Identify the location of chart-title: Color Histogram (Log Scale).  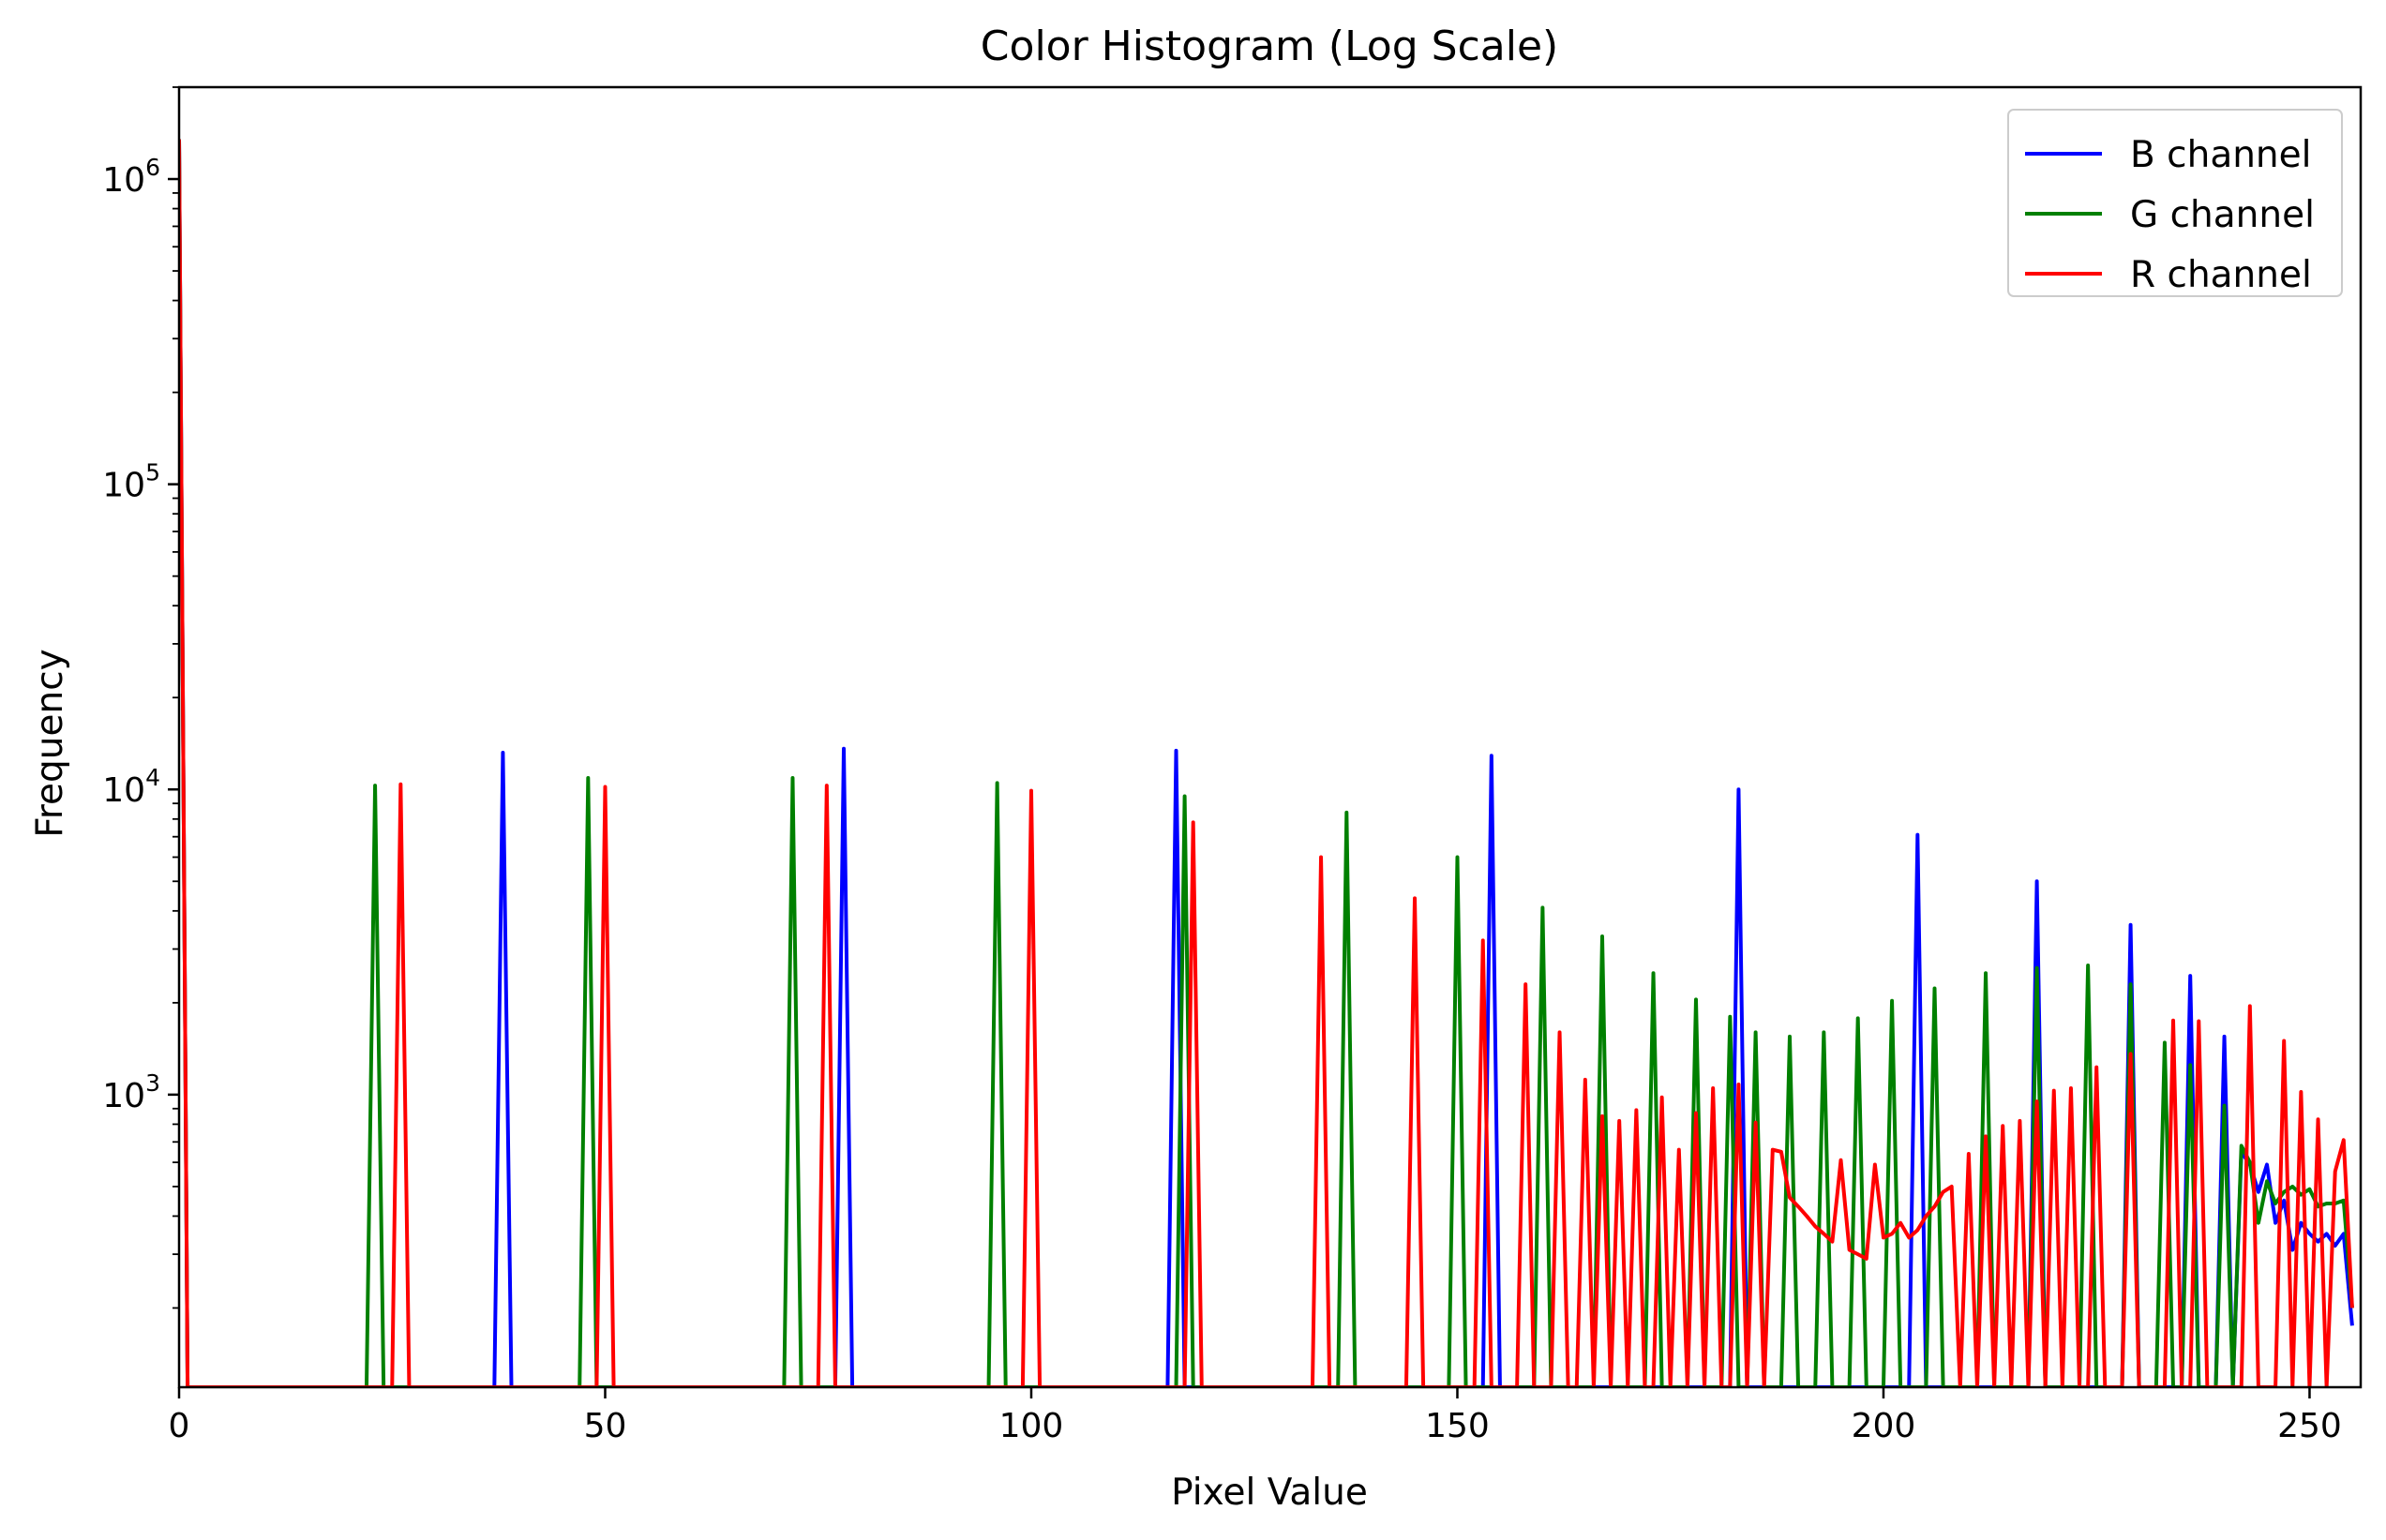
(1269, 46).